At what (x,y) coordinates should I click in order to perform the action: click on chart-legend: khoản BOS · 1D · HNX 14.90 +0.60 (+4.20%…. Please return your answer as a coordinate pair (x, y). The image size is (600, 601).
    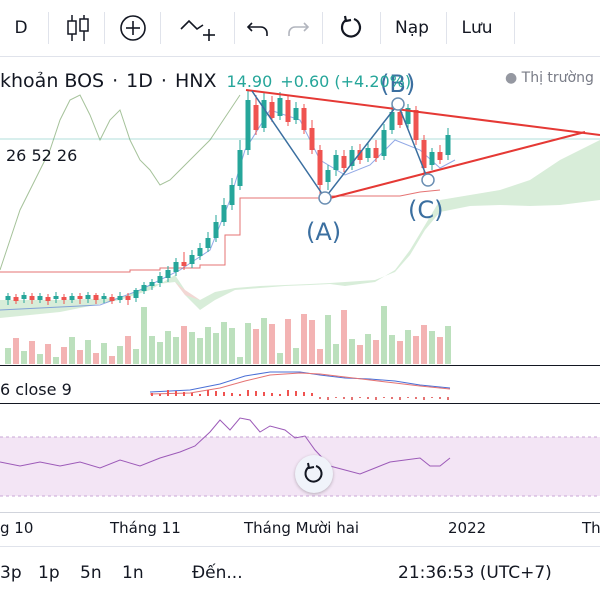
    Looking at the image, I should click on (205, 81).